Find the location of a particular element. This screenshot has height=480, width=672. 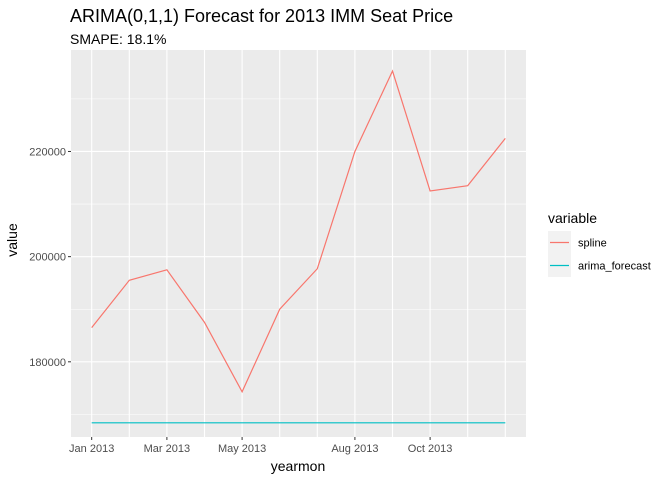

x-tick-label: Mar 2013 is located at coordinates (167, 449).